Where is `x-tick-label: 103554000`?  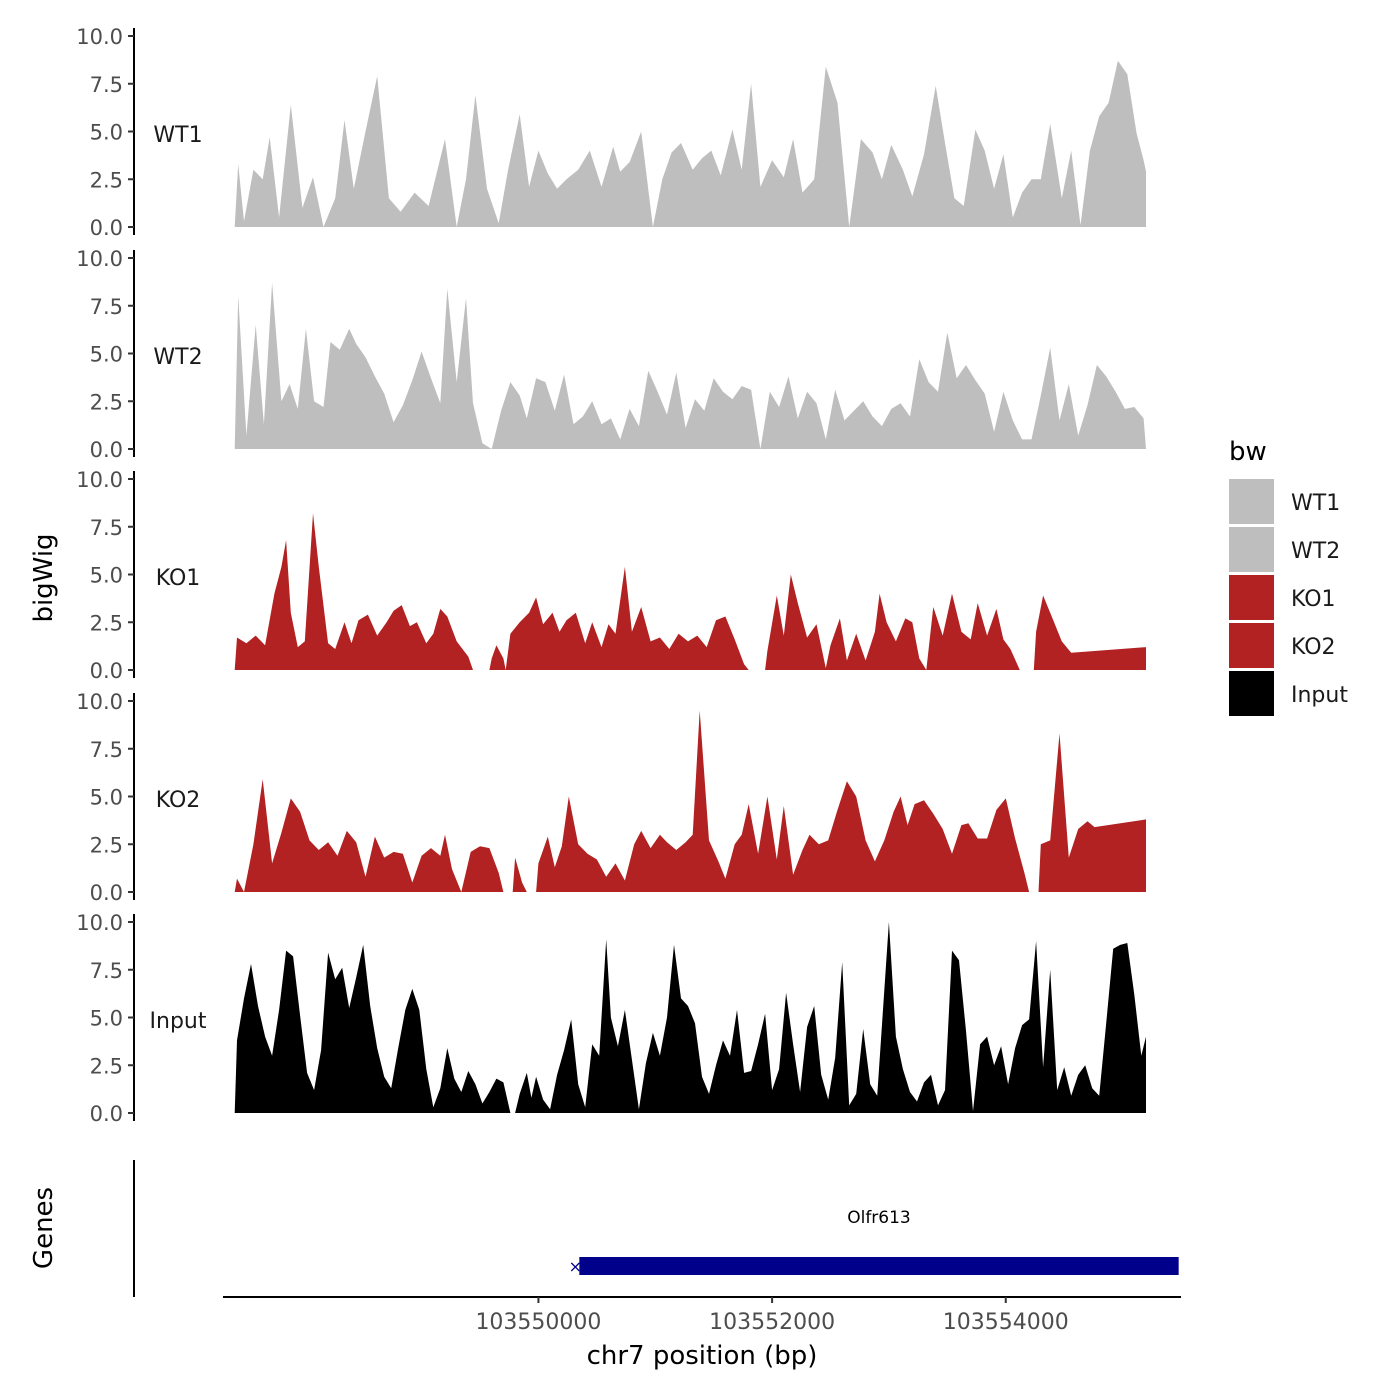
x-tick-label: 103554000 is located at coordinates (1006, 1322).